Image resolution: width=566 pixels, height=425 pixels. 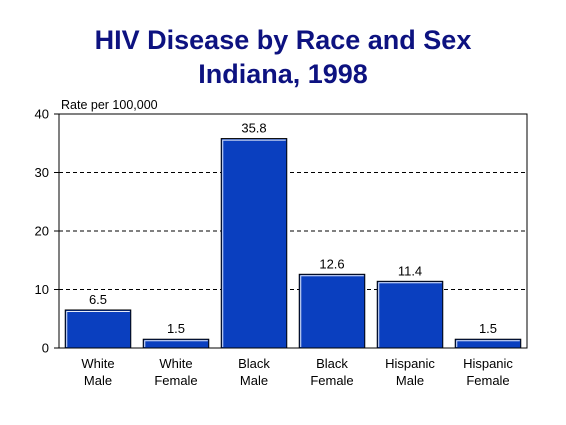 I want to click on y-tick-label: 40, so click(x=42, y=114).